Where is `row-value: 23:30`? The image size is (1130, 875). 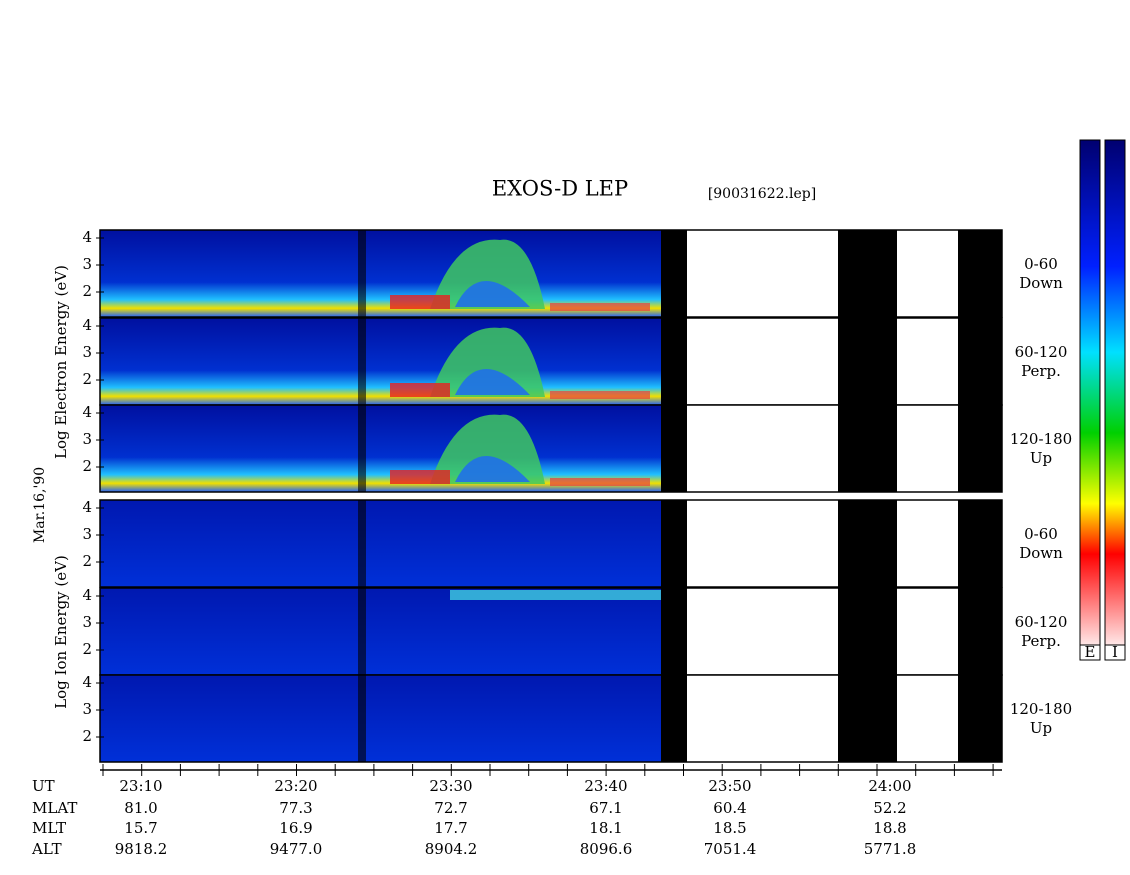
row-value: 23:30 is located at coordinates (450, 786).